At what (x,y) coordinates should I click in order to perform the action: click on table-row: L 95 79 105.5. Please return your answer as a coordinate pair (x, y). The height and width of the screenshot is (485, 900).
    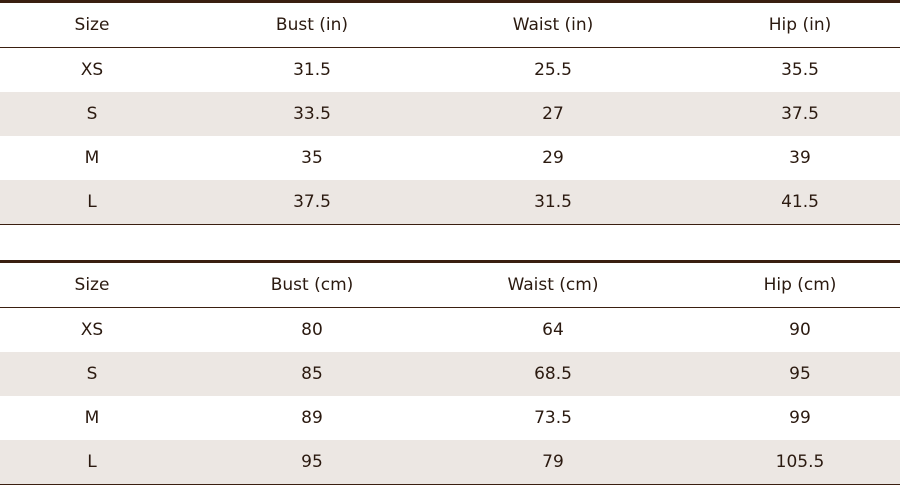
    Looking at the image, I should click on (450, 462).